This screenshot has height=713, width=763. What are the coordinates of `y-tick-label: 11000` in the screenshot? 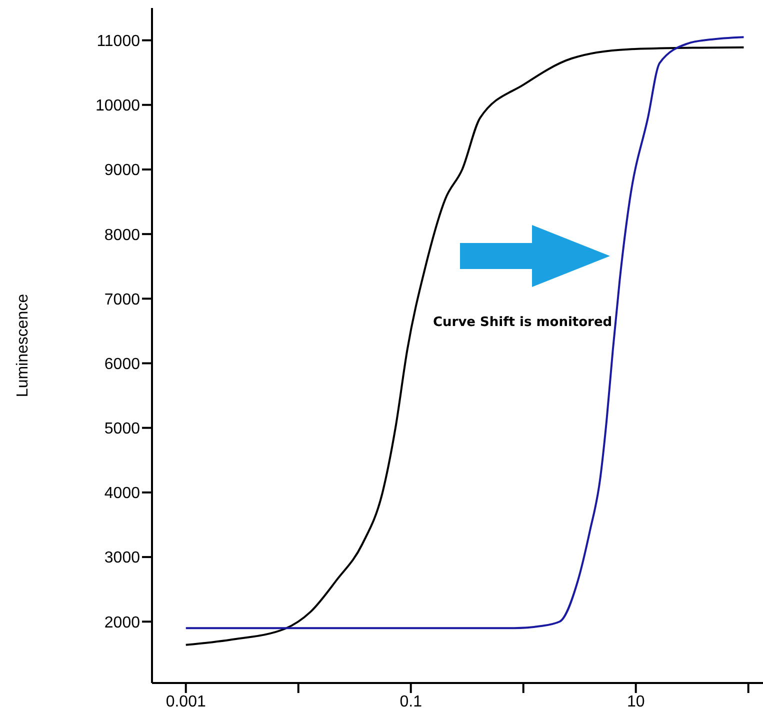 It's located at (118, 41).